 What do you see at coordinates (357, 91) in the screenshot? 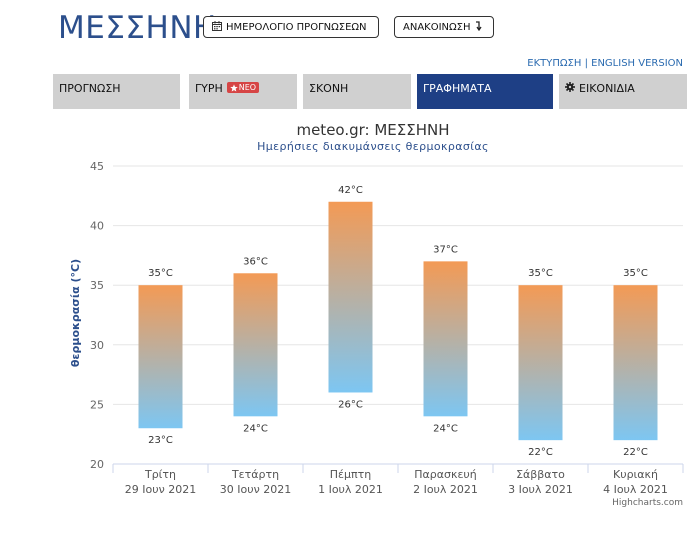
I see `tab-dust: ΣΚΟΝΗ` at bounding box center [357, 91].